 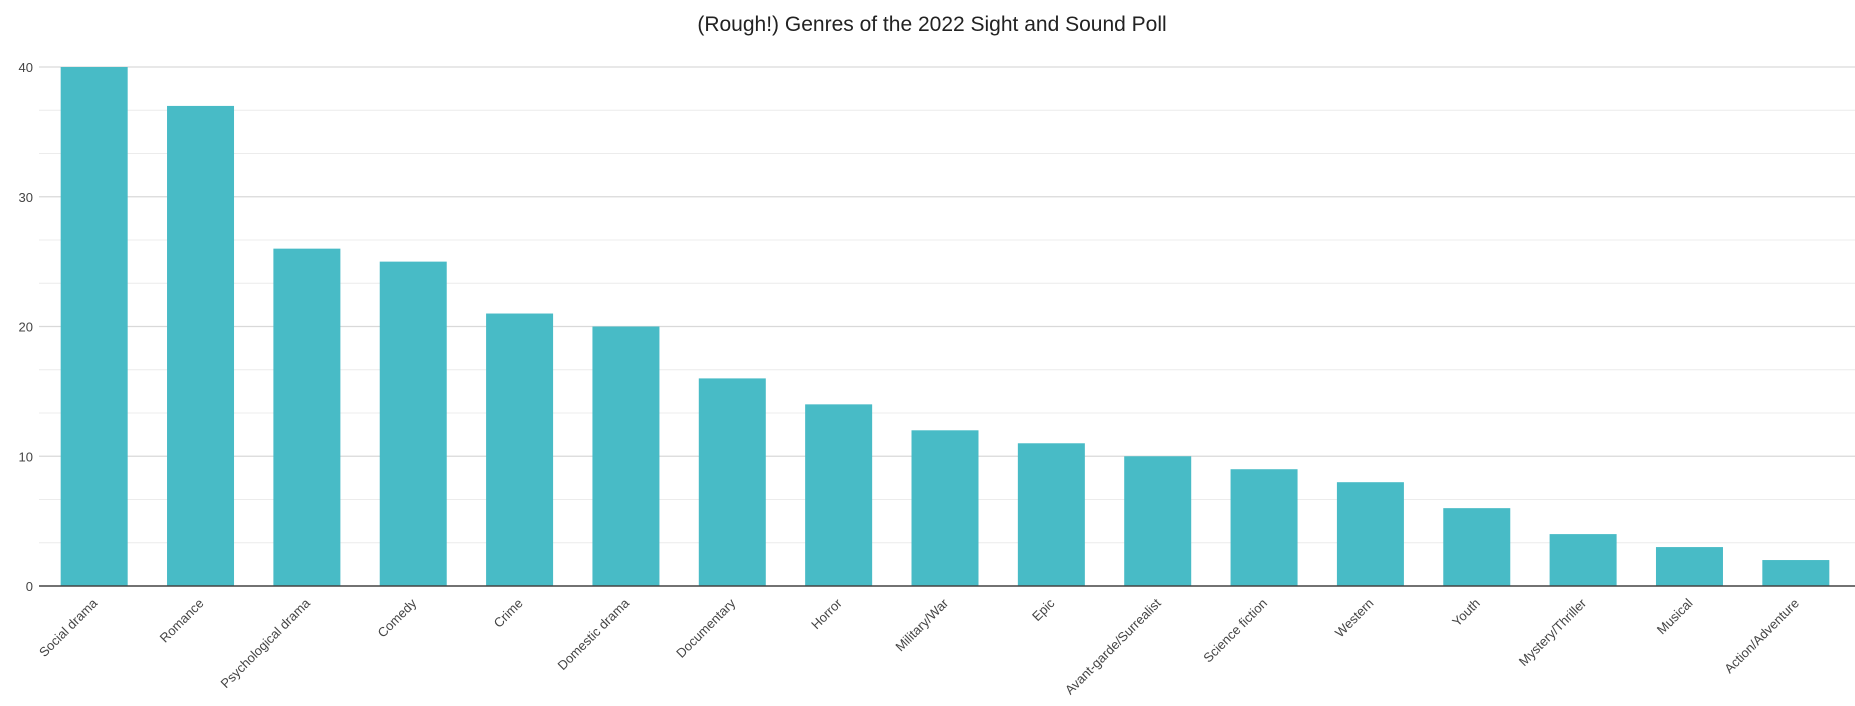 I want to click on x-tick-label: Musical, so click(x=1675, y=616).